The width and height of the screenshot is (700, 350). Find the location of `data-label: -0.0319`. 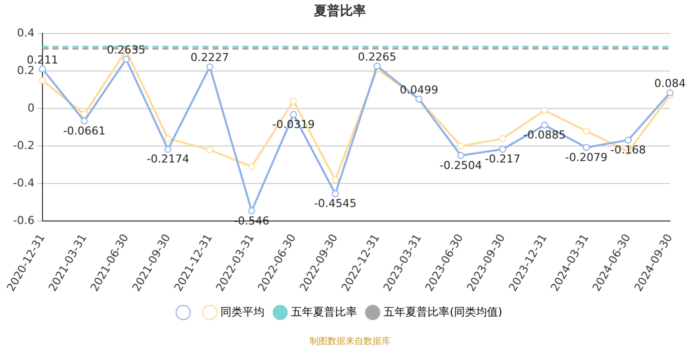

data-label: -0.0319 is located at coordinates (293, 124).